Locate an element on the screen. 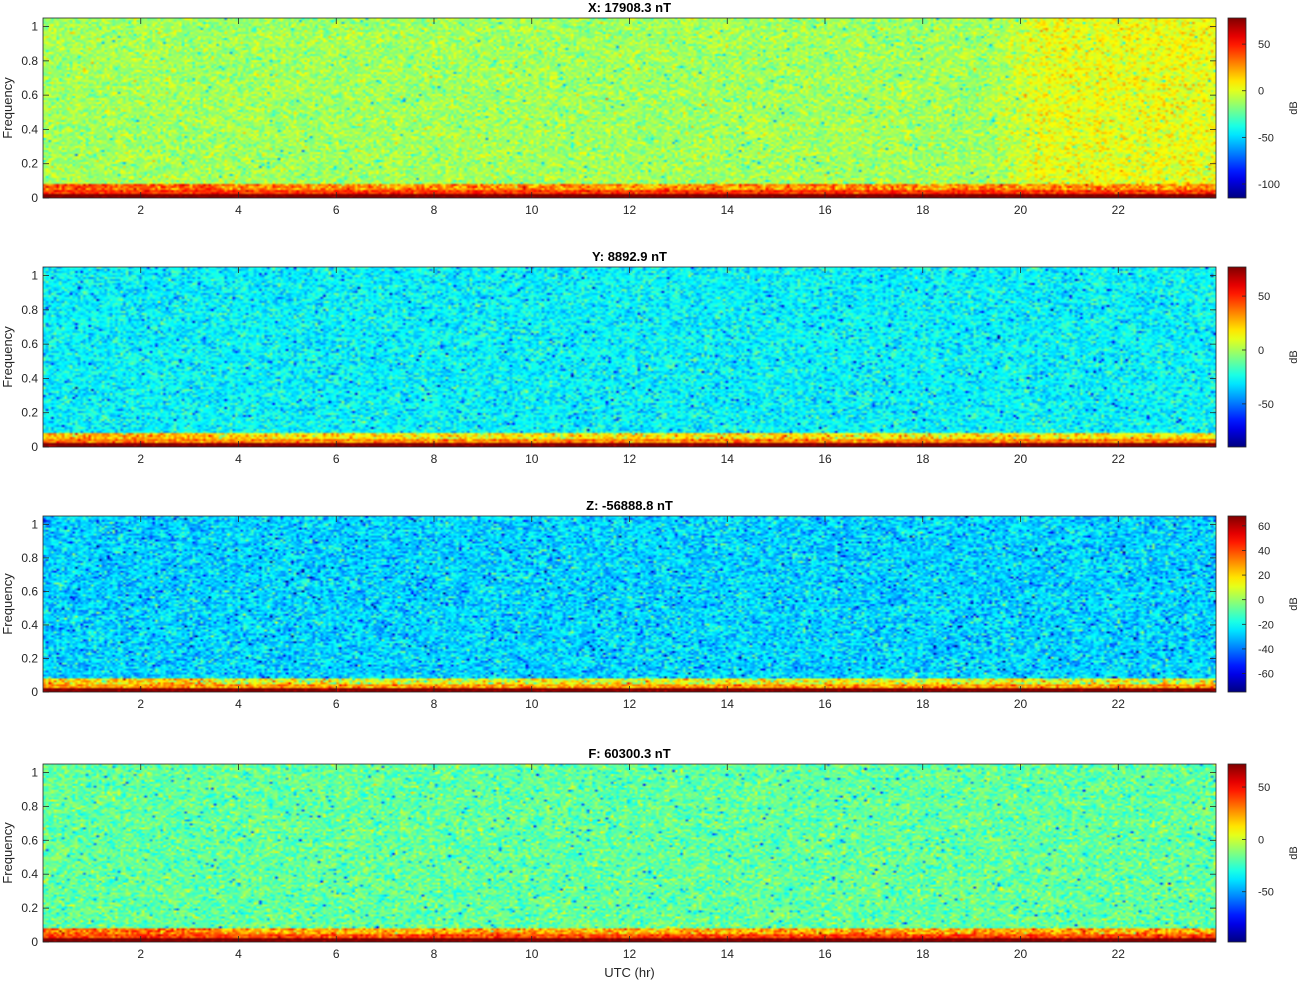 Image resolution: width=1305 pixels, height=985 pixels. subplot-title: Y: 8892.9 nT is located at coordinates (629, 256).